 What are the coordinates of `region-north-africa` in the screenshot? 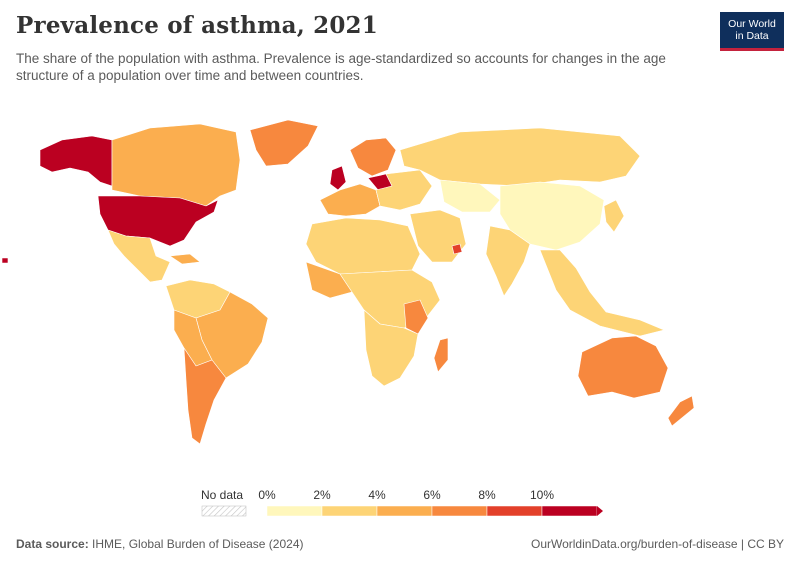 It's located at (363, 246).